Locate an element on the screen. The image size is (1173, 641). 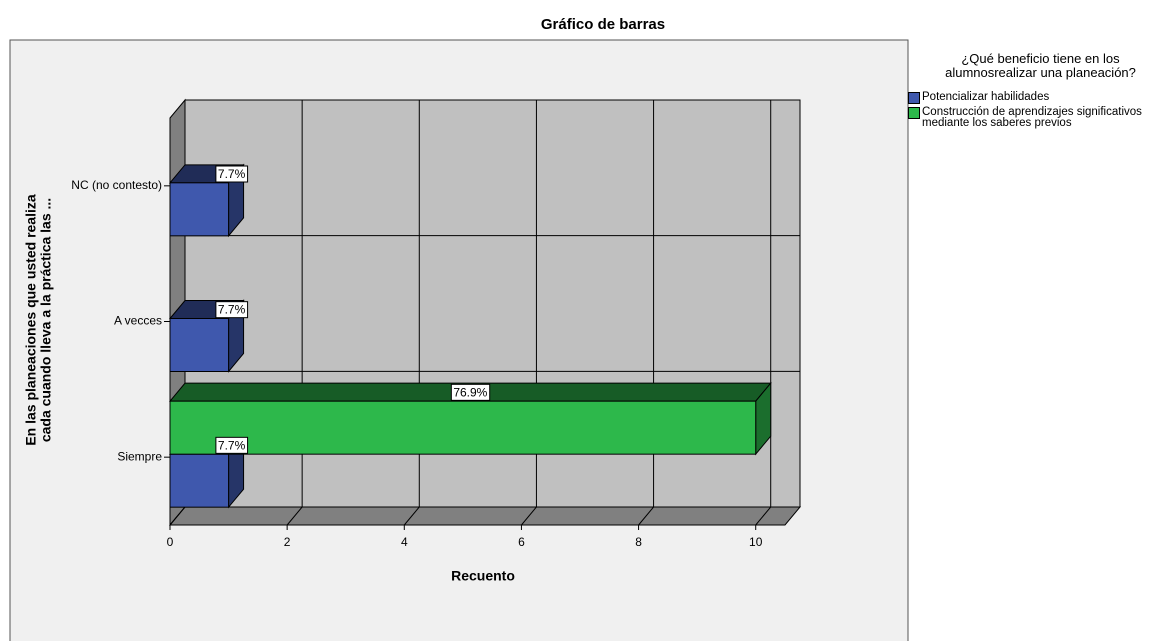
legend-label: Potencializar habilidades is located at coordinates (986, 97).